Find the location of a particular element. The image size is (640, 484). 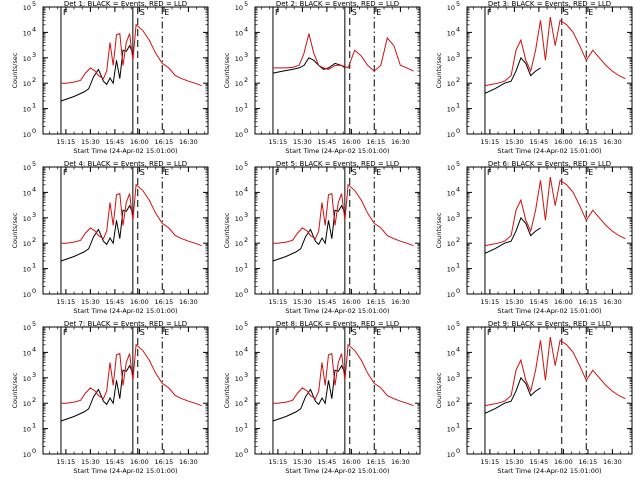

plot-frame is located at coordinates (549, 230).